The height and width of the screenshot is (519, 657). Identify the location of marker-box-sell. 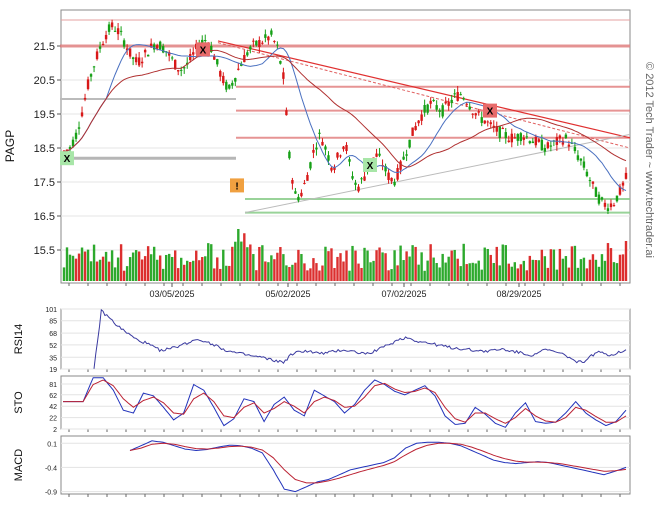
(490, 110).